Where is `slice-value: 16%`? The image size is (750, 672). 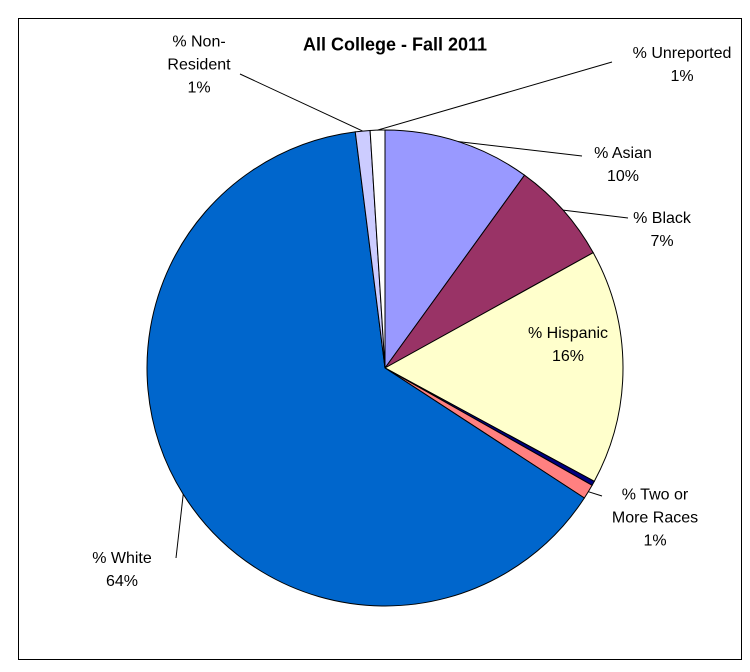
slice-value: 16% is located at coordinates (568, 356).